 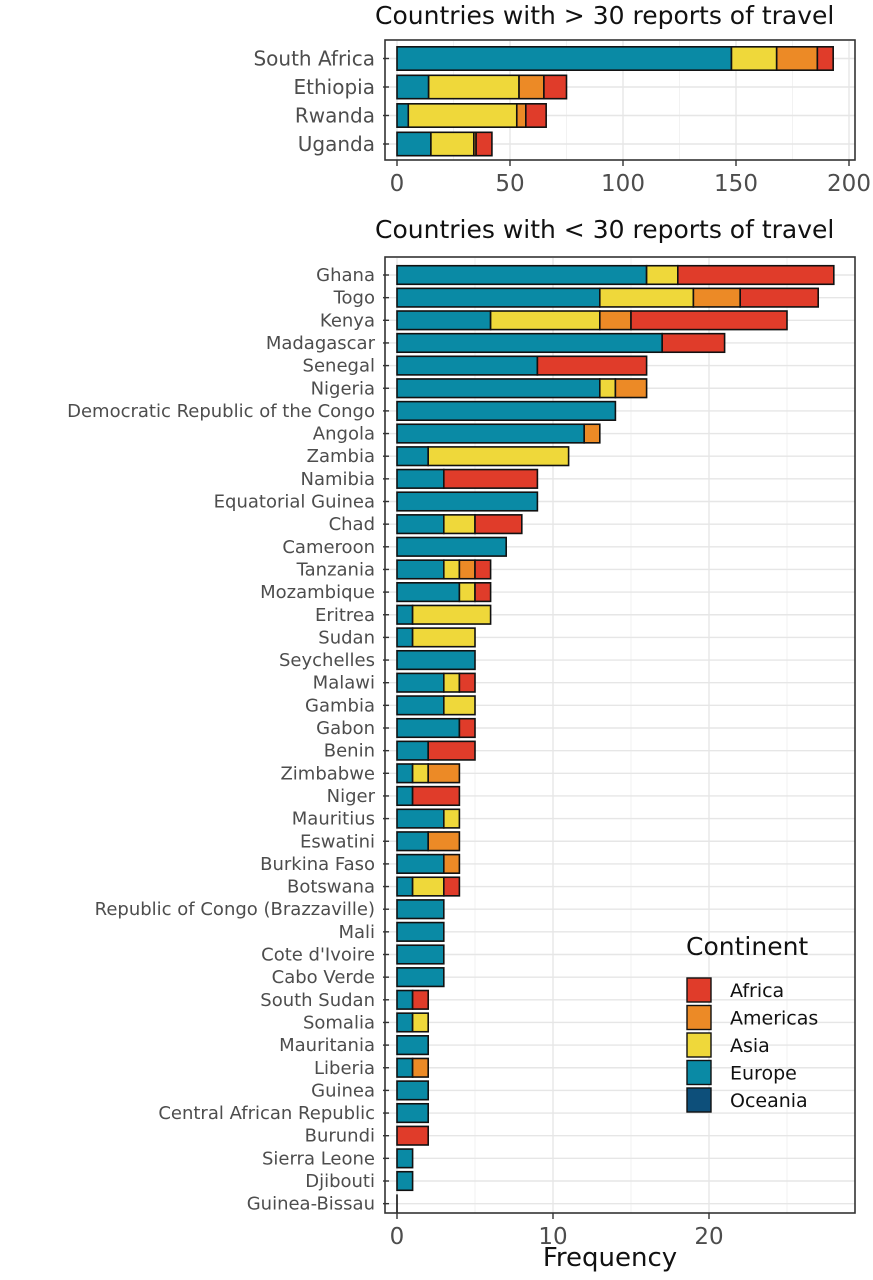 What do you see at coordinates (754, 58) in the screenshot?
I see `bar-south-africa-asia` at bounding box center [754, 58].